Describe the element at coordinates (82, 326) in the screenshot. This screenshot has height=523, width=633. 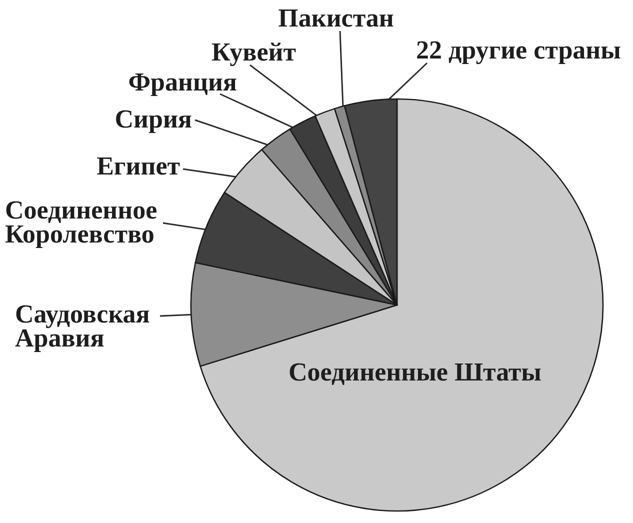
I see `slice-label: Саудовская Аравия` at that location.